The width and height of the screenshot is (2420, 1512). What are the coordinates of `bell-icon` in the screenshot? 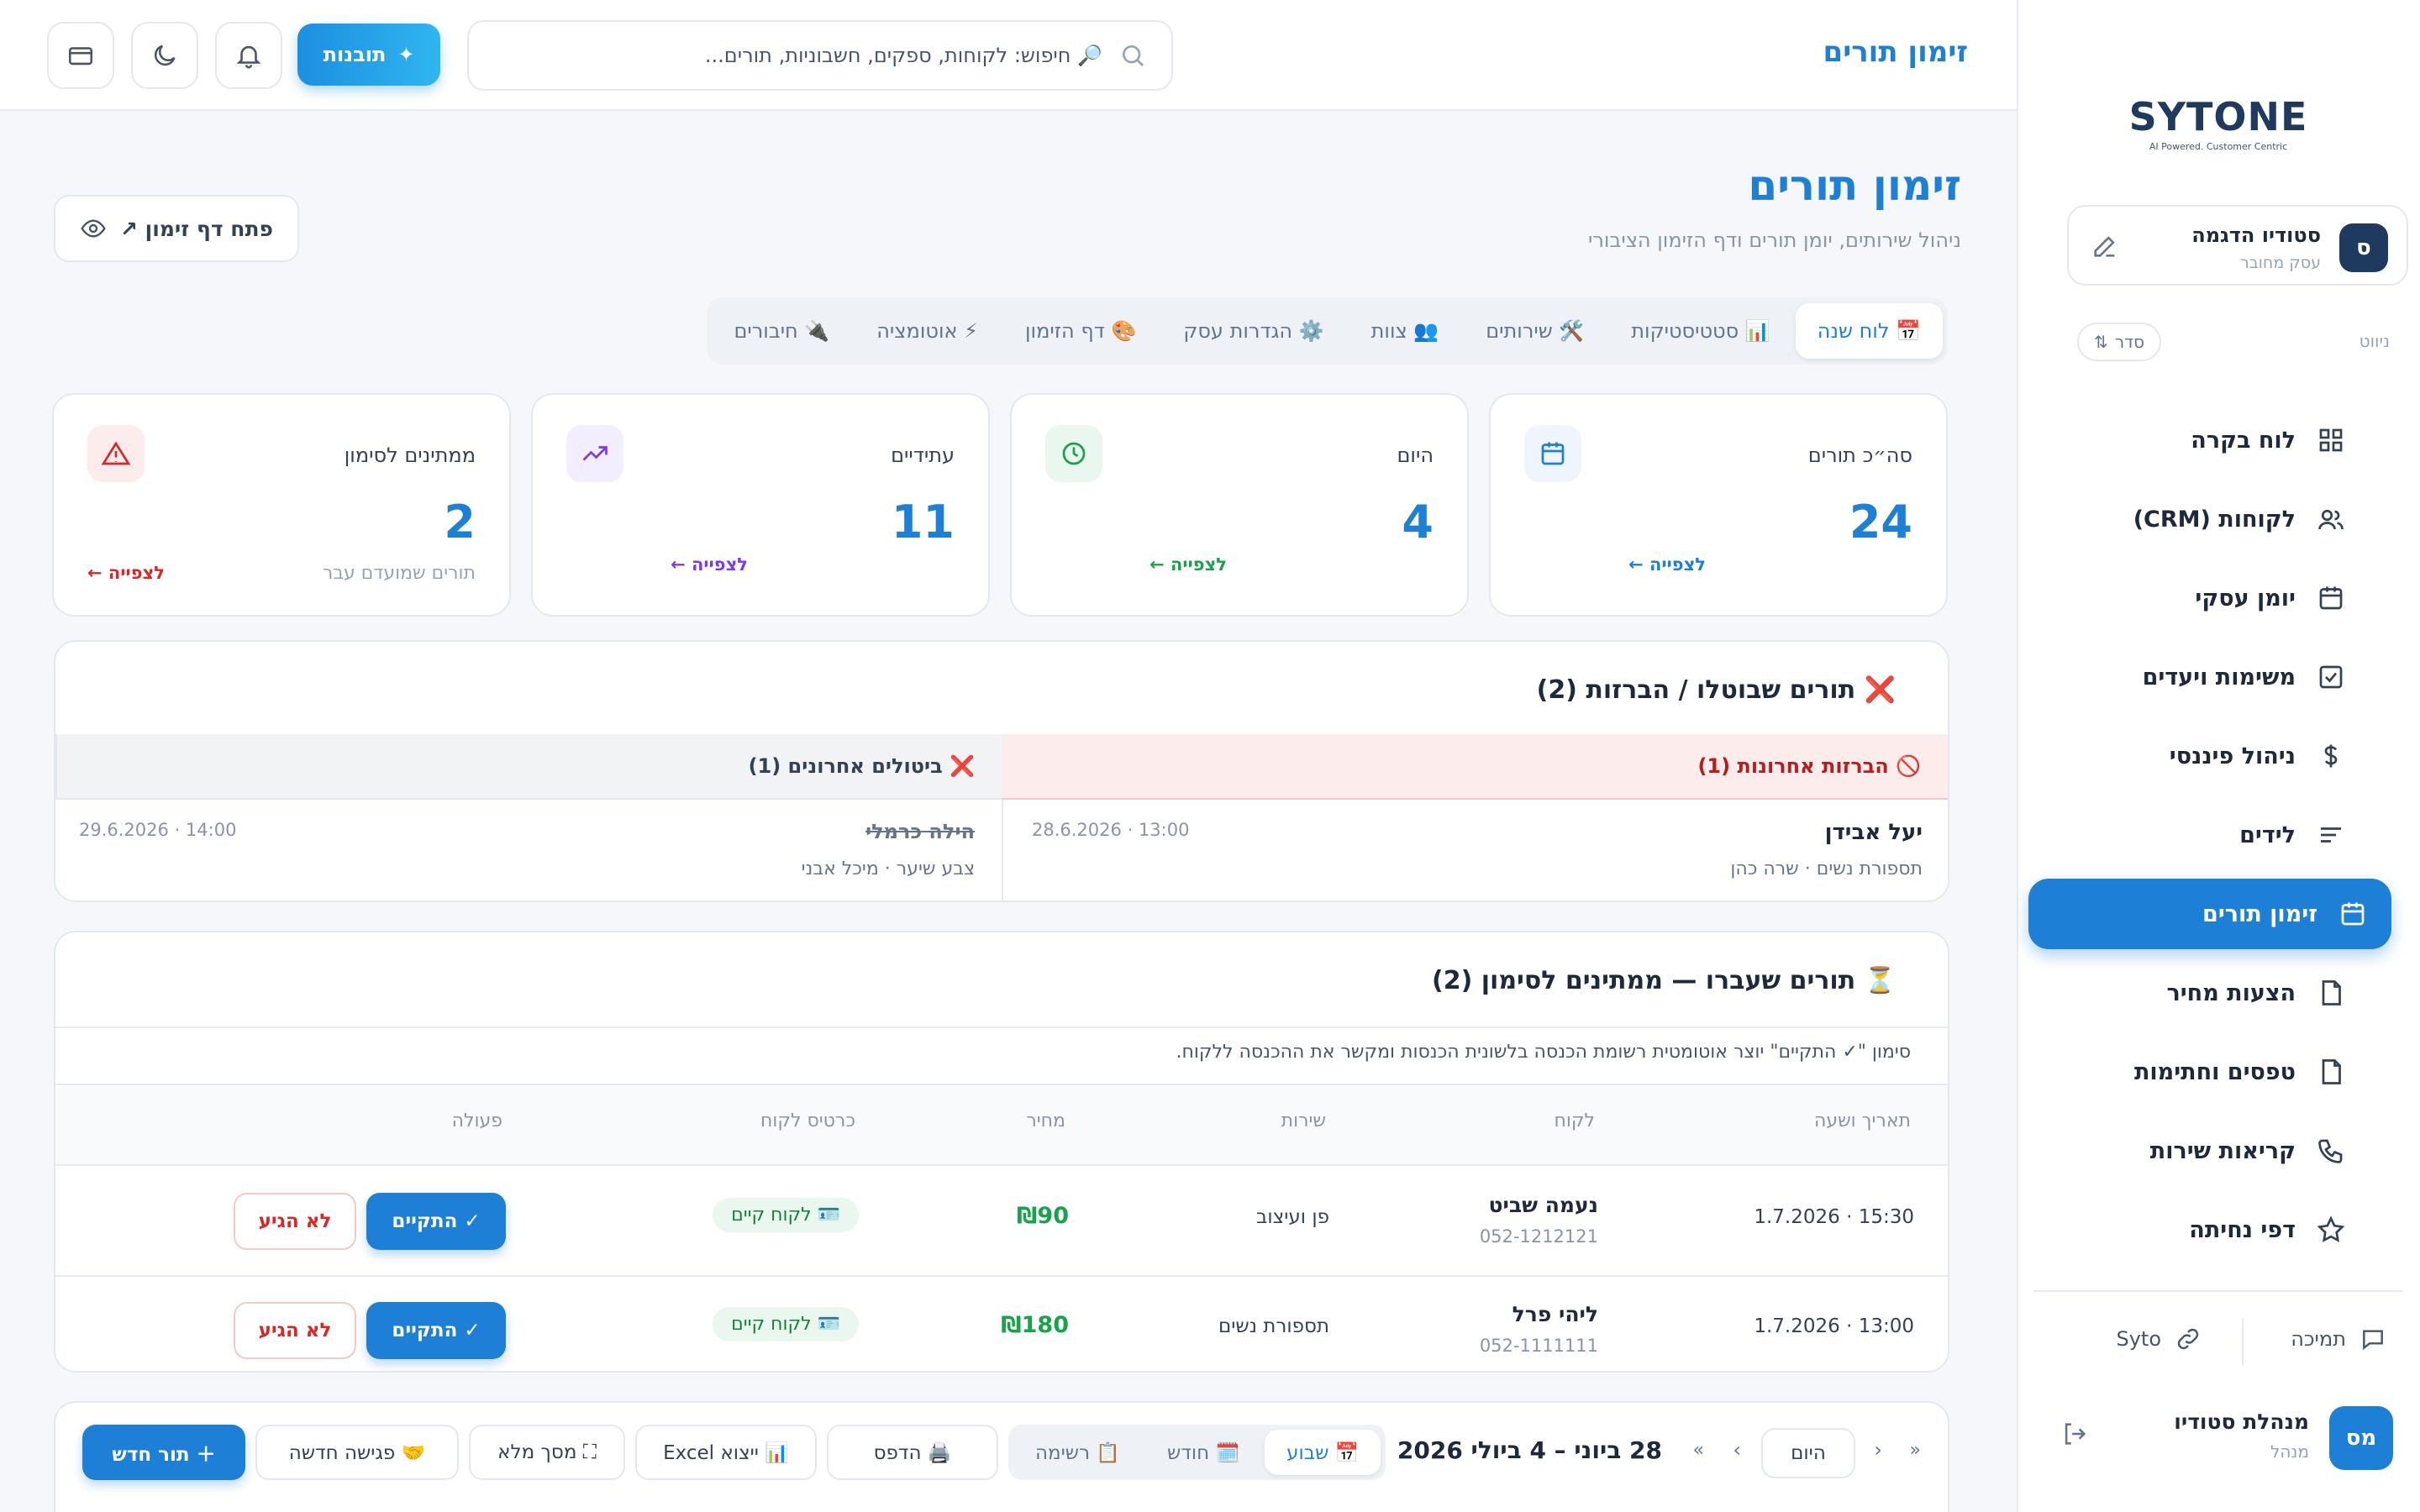 It's located at (248, 57).